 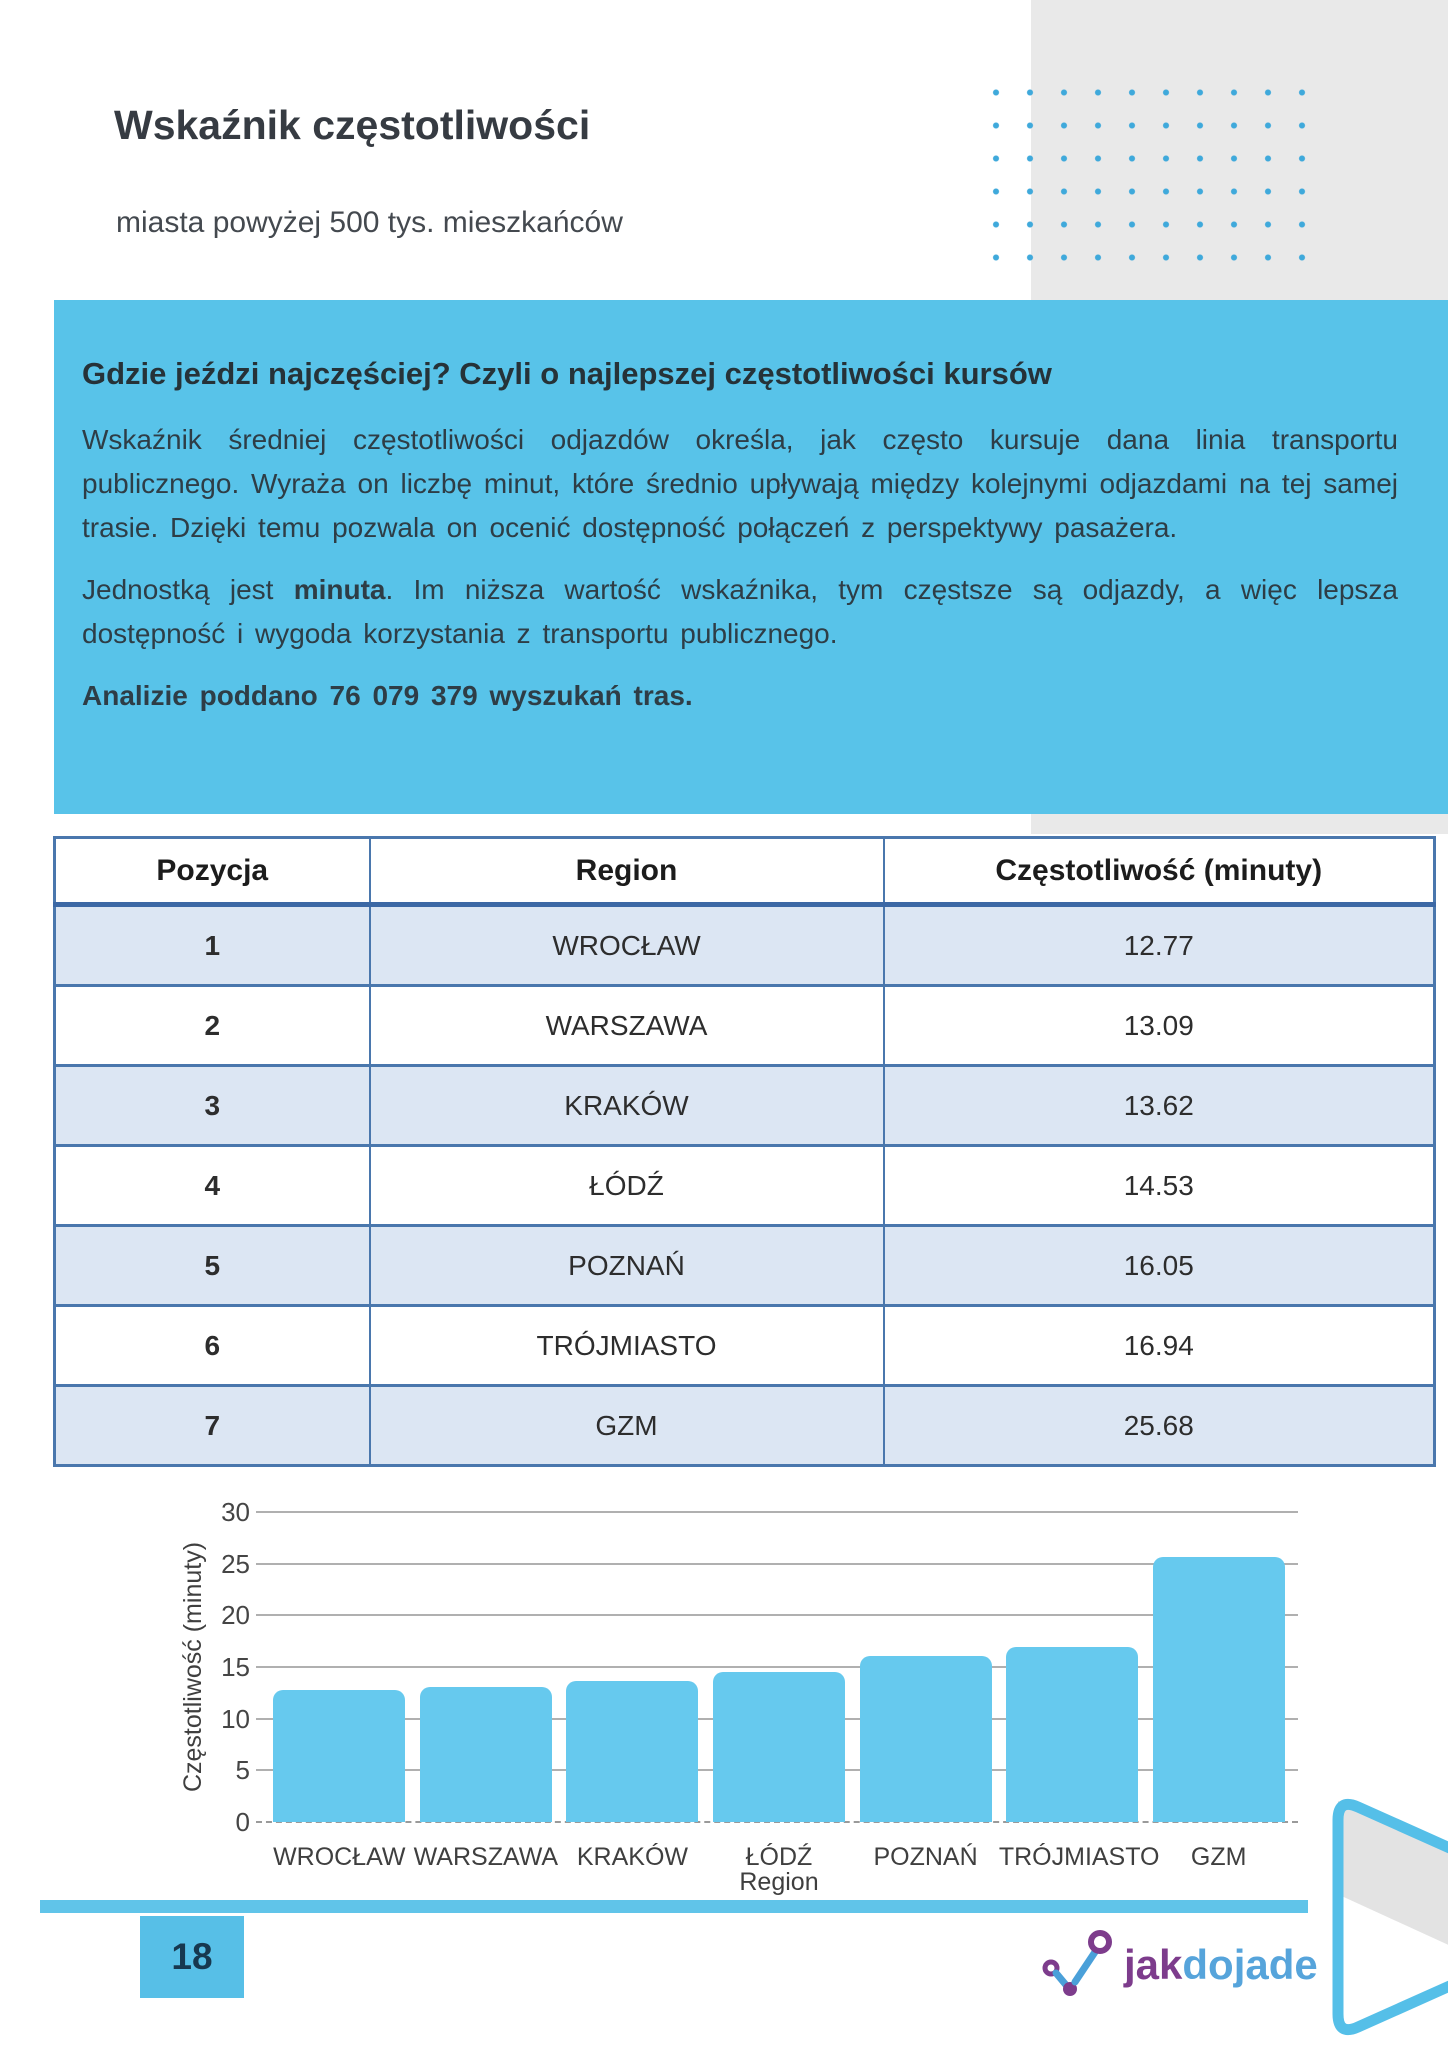 What do you see at coordinates (1159, 1346) in the screenshot?
I see `table-cell-freq: 16.94` at bounding box center [1159, 1346].